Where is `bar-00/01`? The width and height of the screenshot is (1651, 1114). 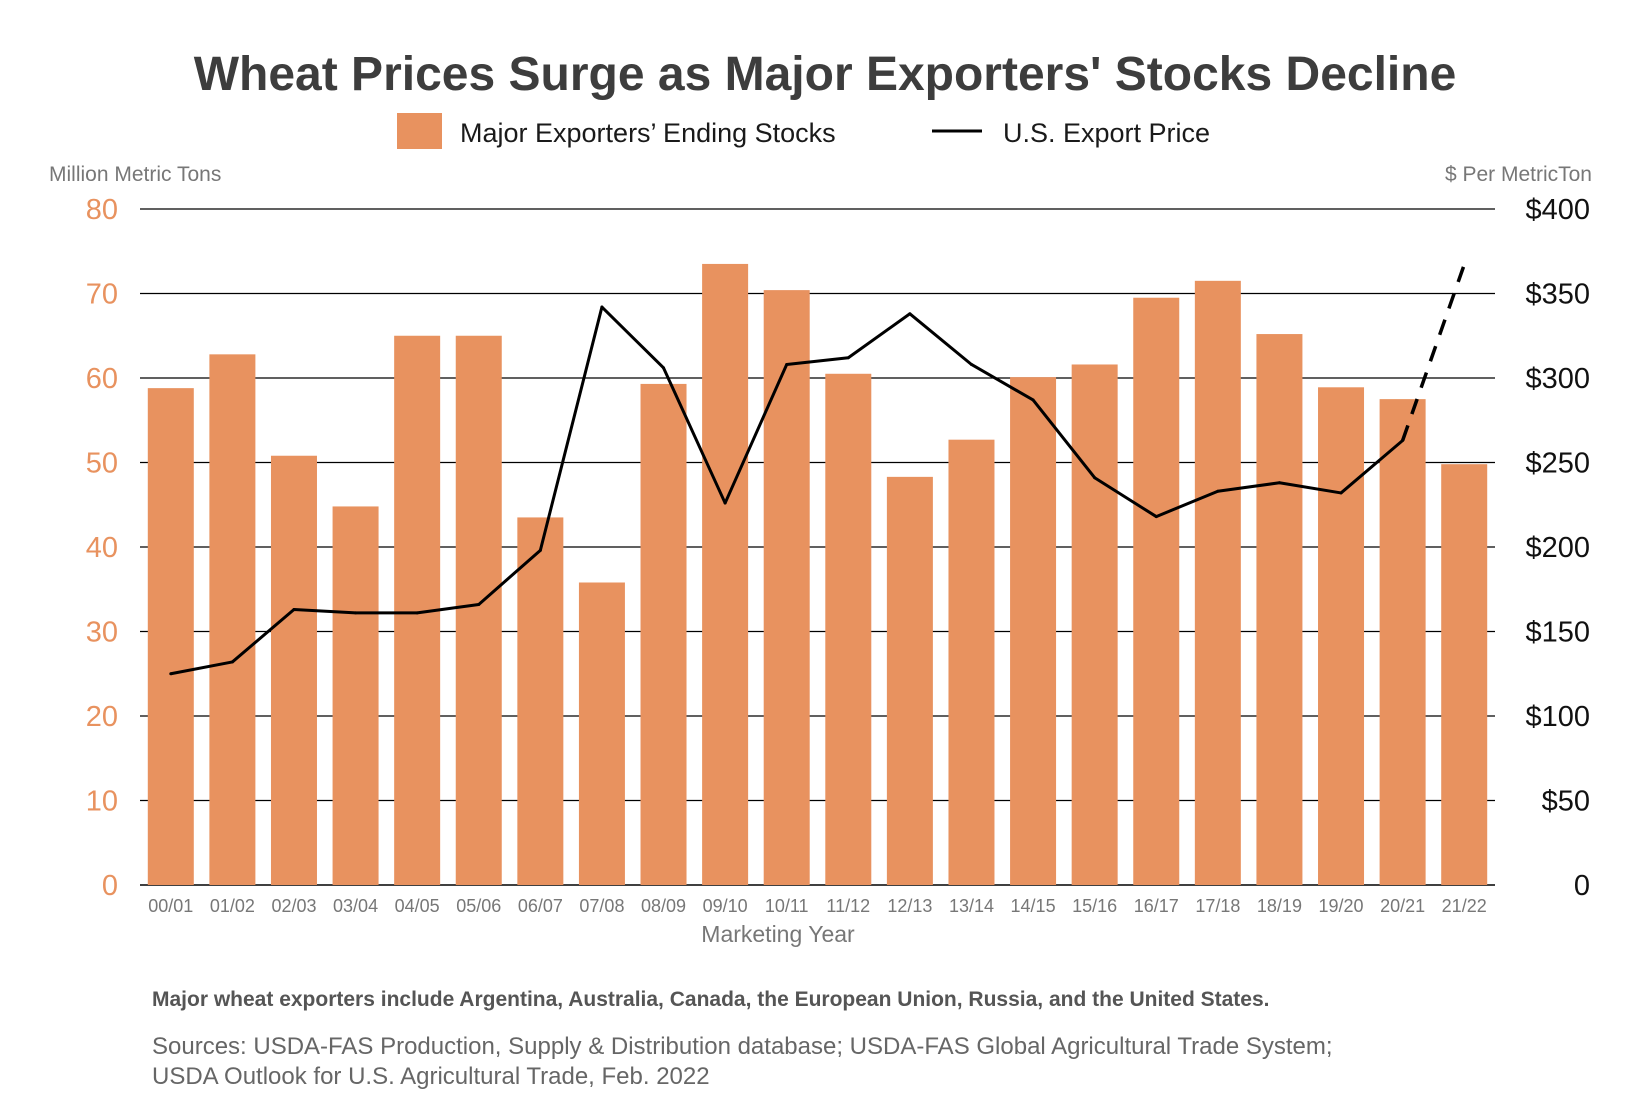 bar-00/01 is located at coordinates (170, 636).